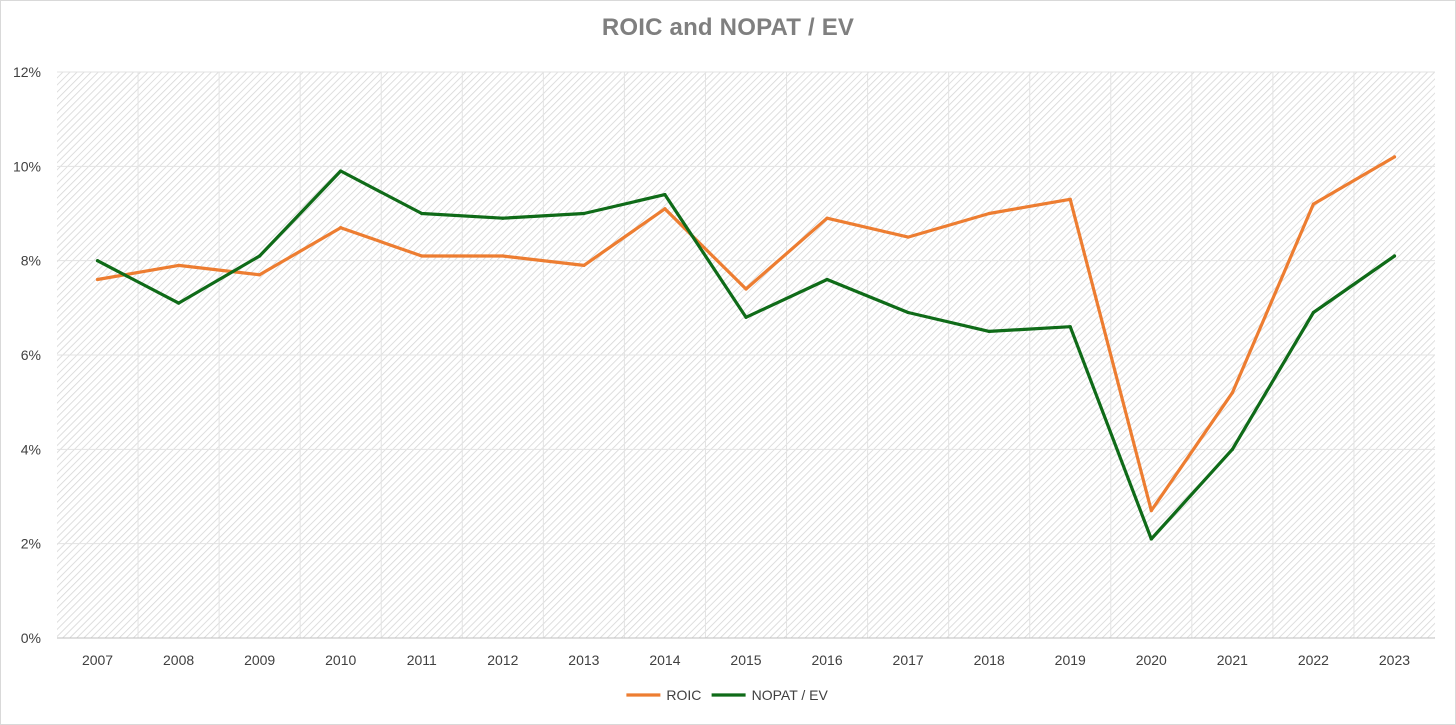  Describe the element at coordinates (27, 166) in the screenshot. I see `y-tick-label: 10%` at that location.